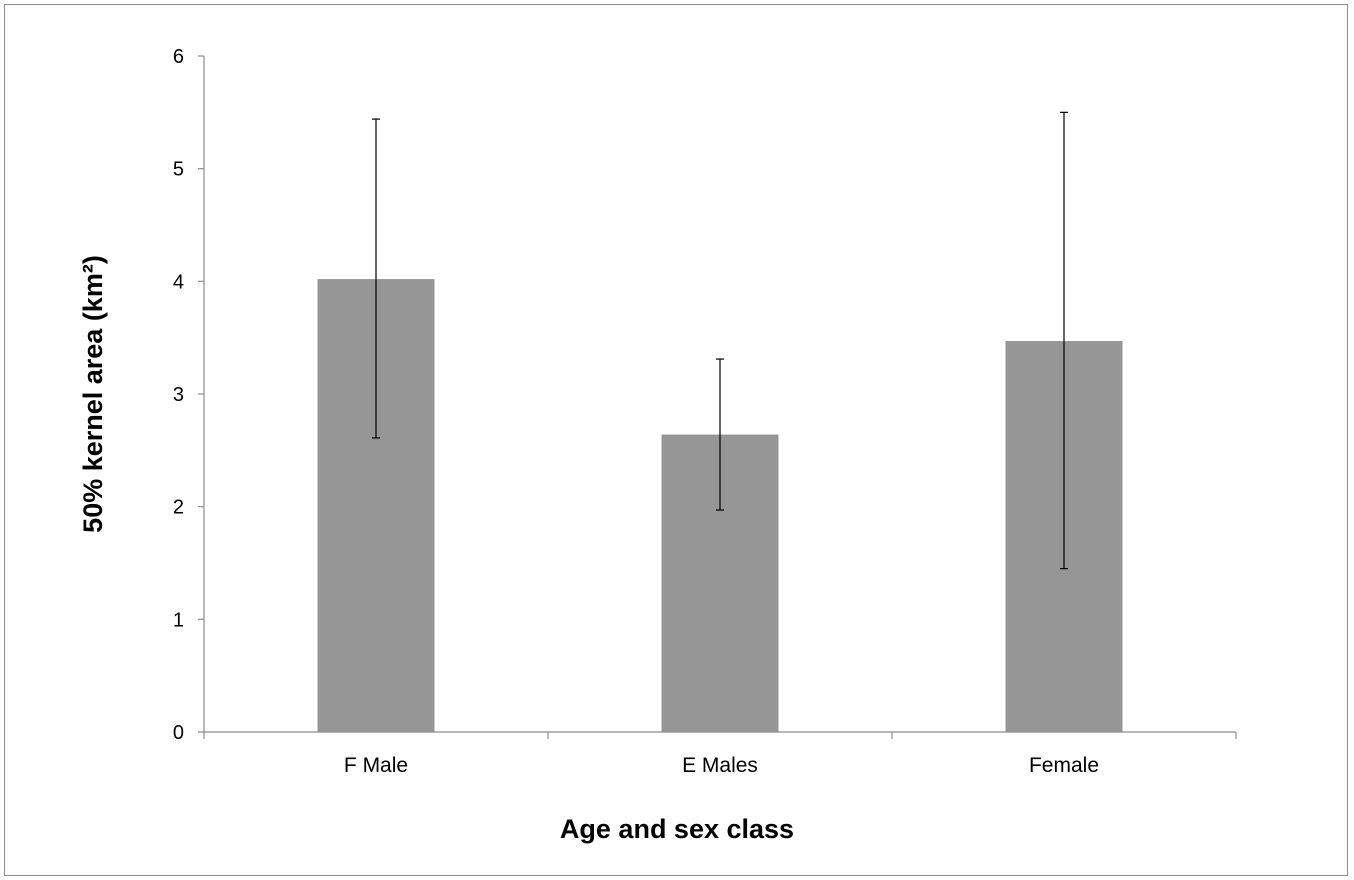 The image size is (1354, 880). I want to click on x-category-label-0: F Male, so click(376, 765).